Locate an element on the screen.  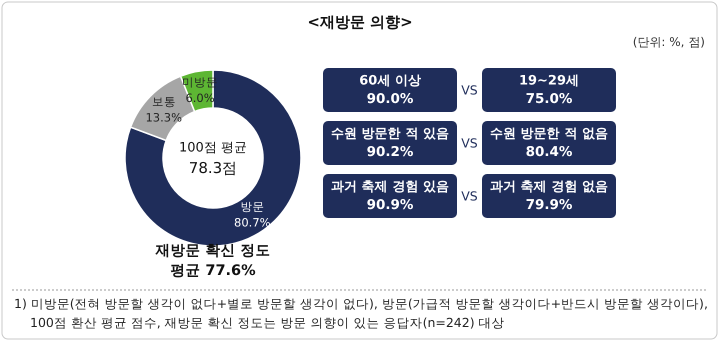
text: 과거 축제 경험 없음 is located at coordinates (549, 187).